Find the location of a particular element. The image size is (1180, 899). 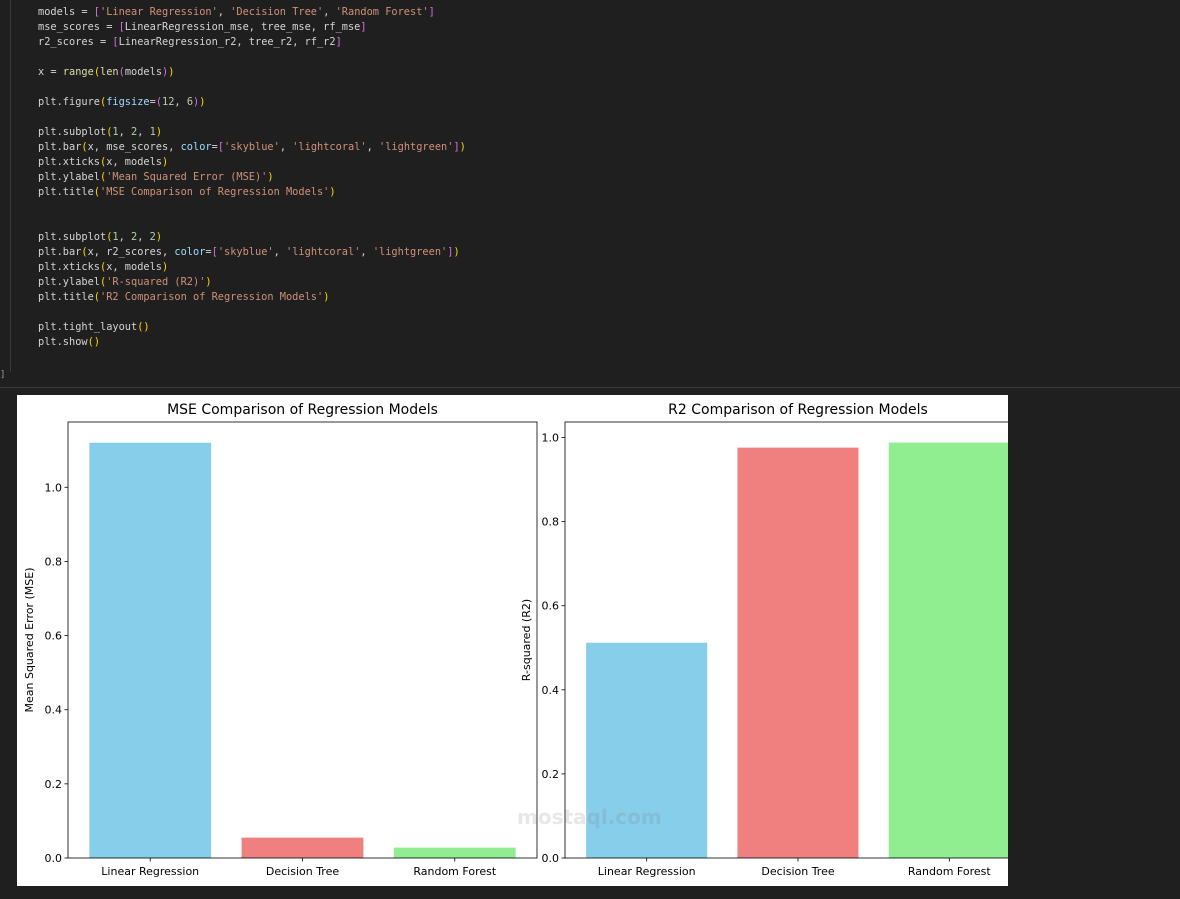

code-line: plt.tight_layout() is located at coordinates (252, 327).